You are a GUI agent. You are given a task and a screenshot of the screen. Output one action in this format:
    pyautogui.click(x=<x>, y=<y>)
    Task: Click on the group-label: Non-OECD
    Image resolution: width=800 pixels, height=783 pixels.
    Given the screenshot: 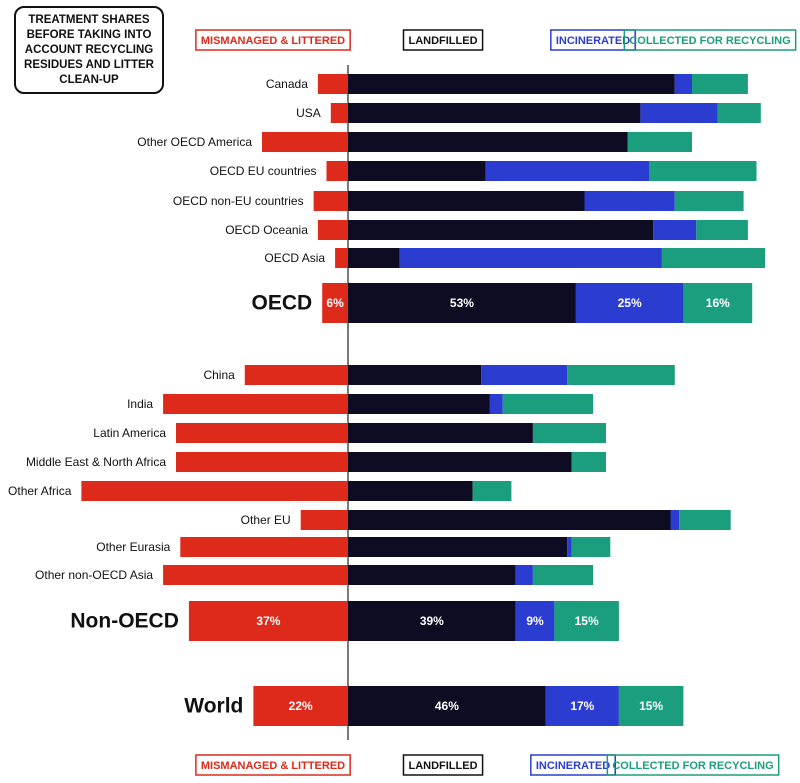 What is the action you would take?
    pyautogui.click(x=124, y=621)
    